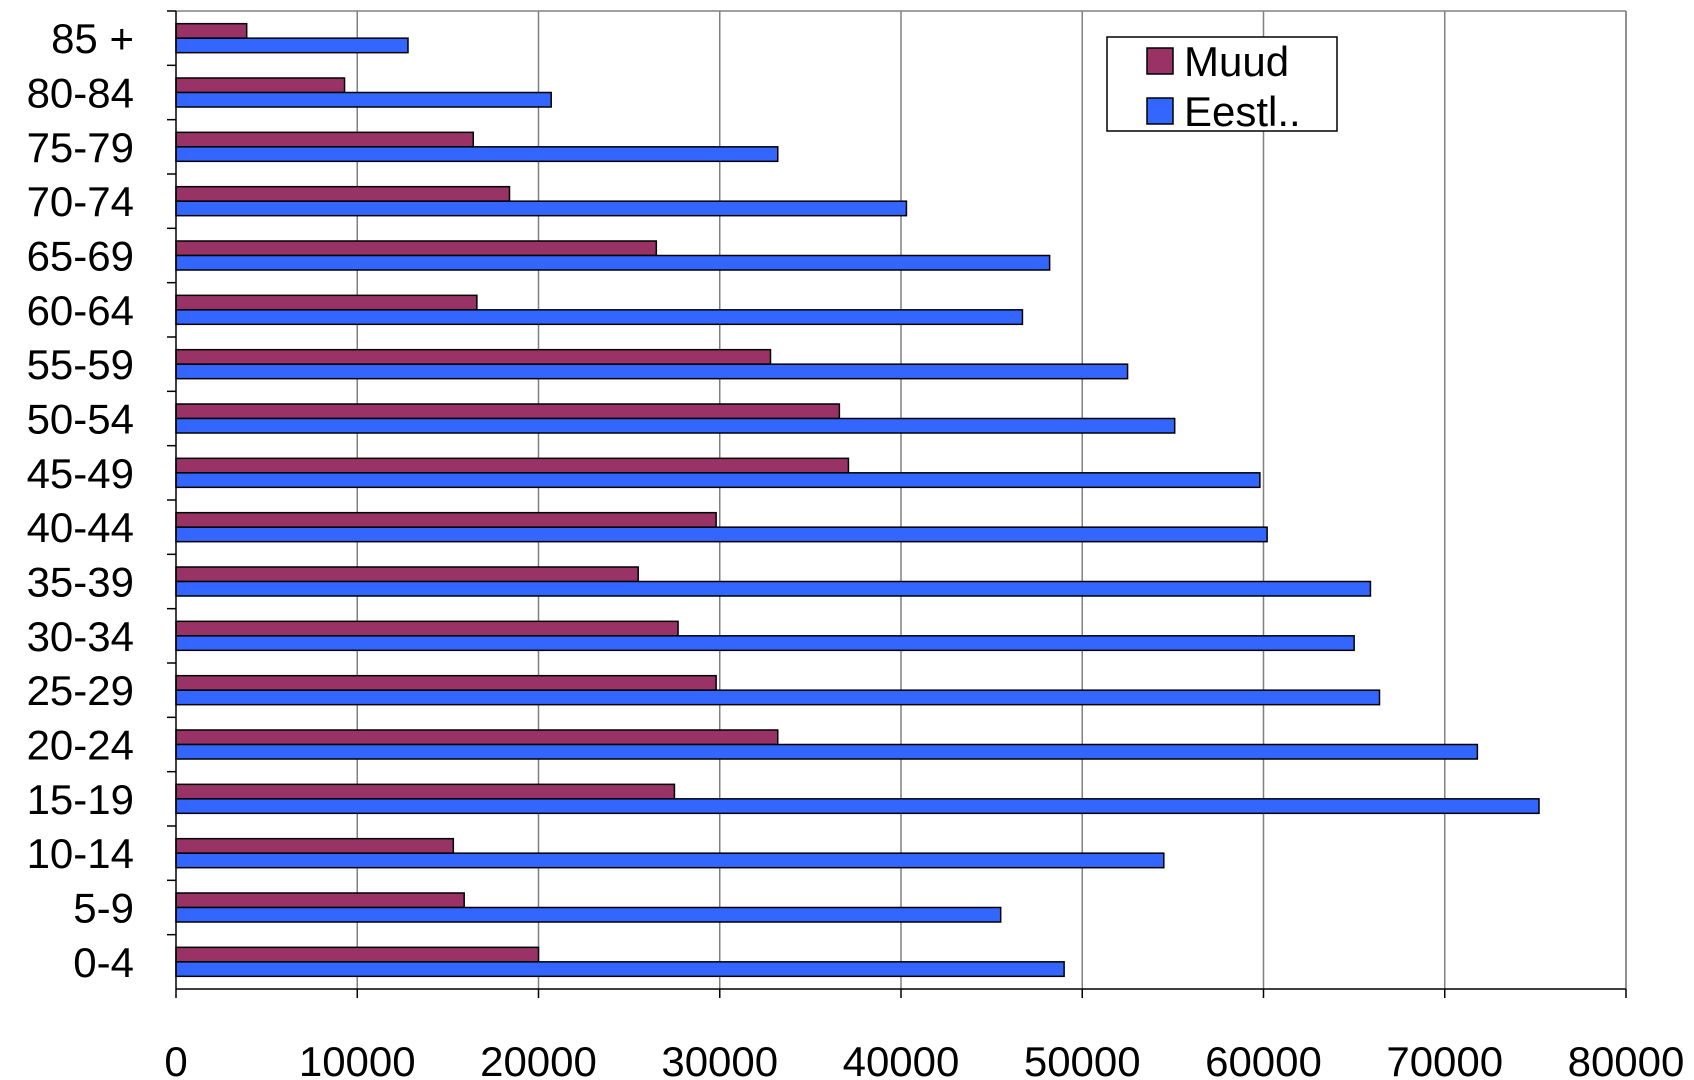  I want to click on legend-label: Eestl.., so click(1242, 111).